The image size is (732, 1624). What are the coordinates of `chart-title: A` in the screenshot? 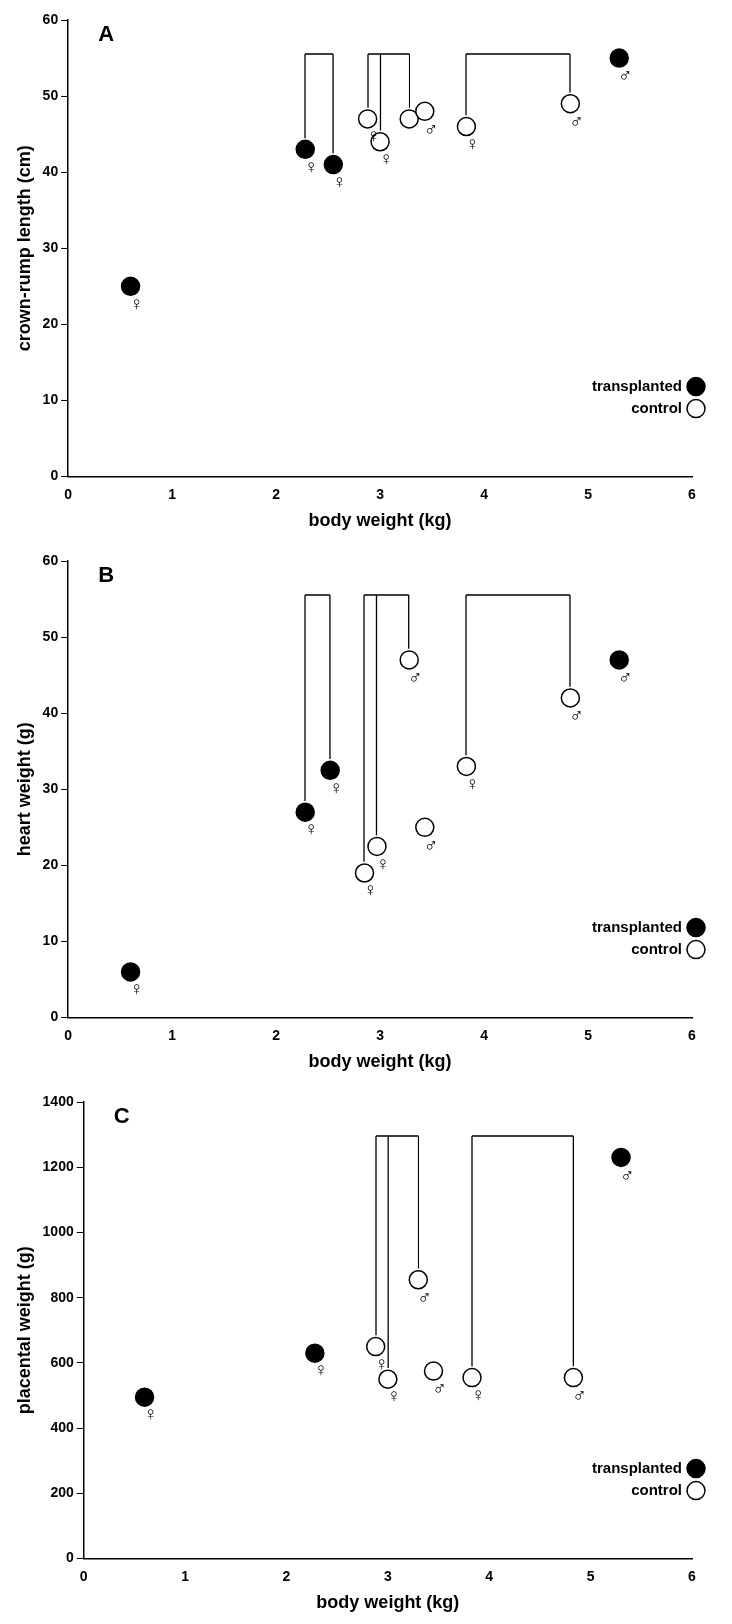 It's located at (106, 34).